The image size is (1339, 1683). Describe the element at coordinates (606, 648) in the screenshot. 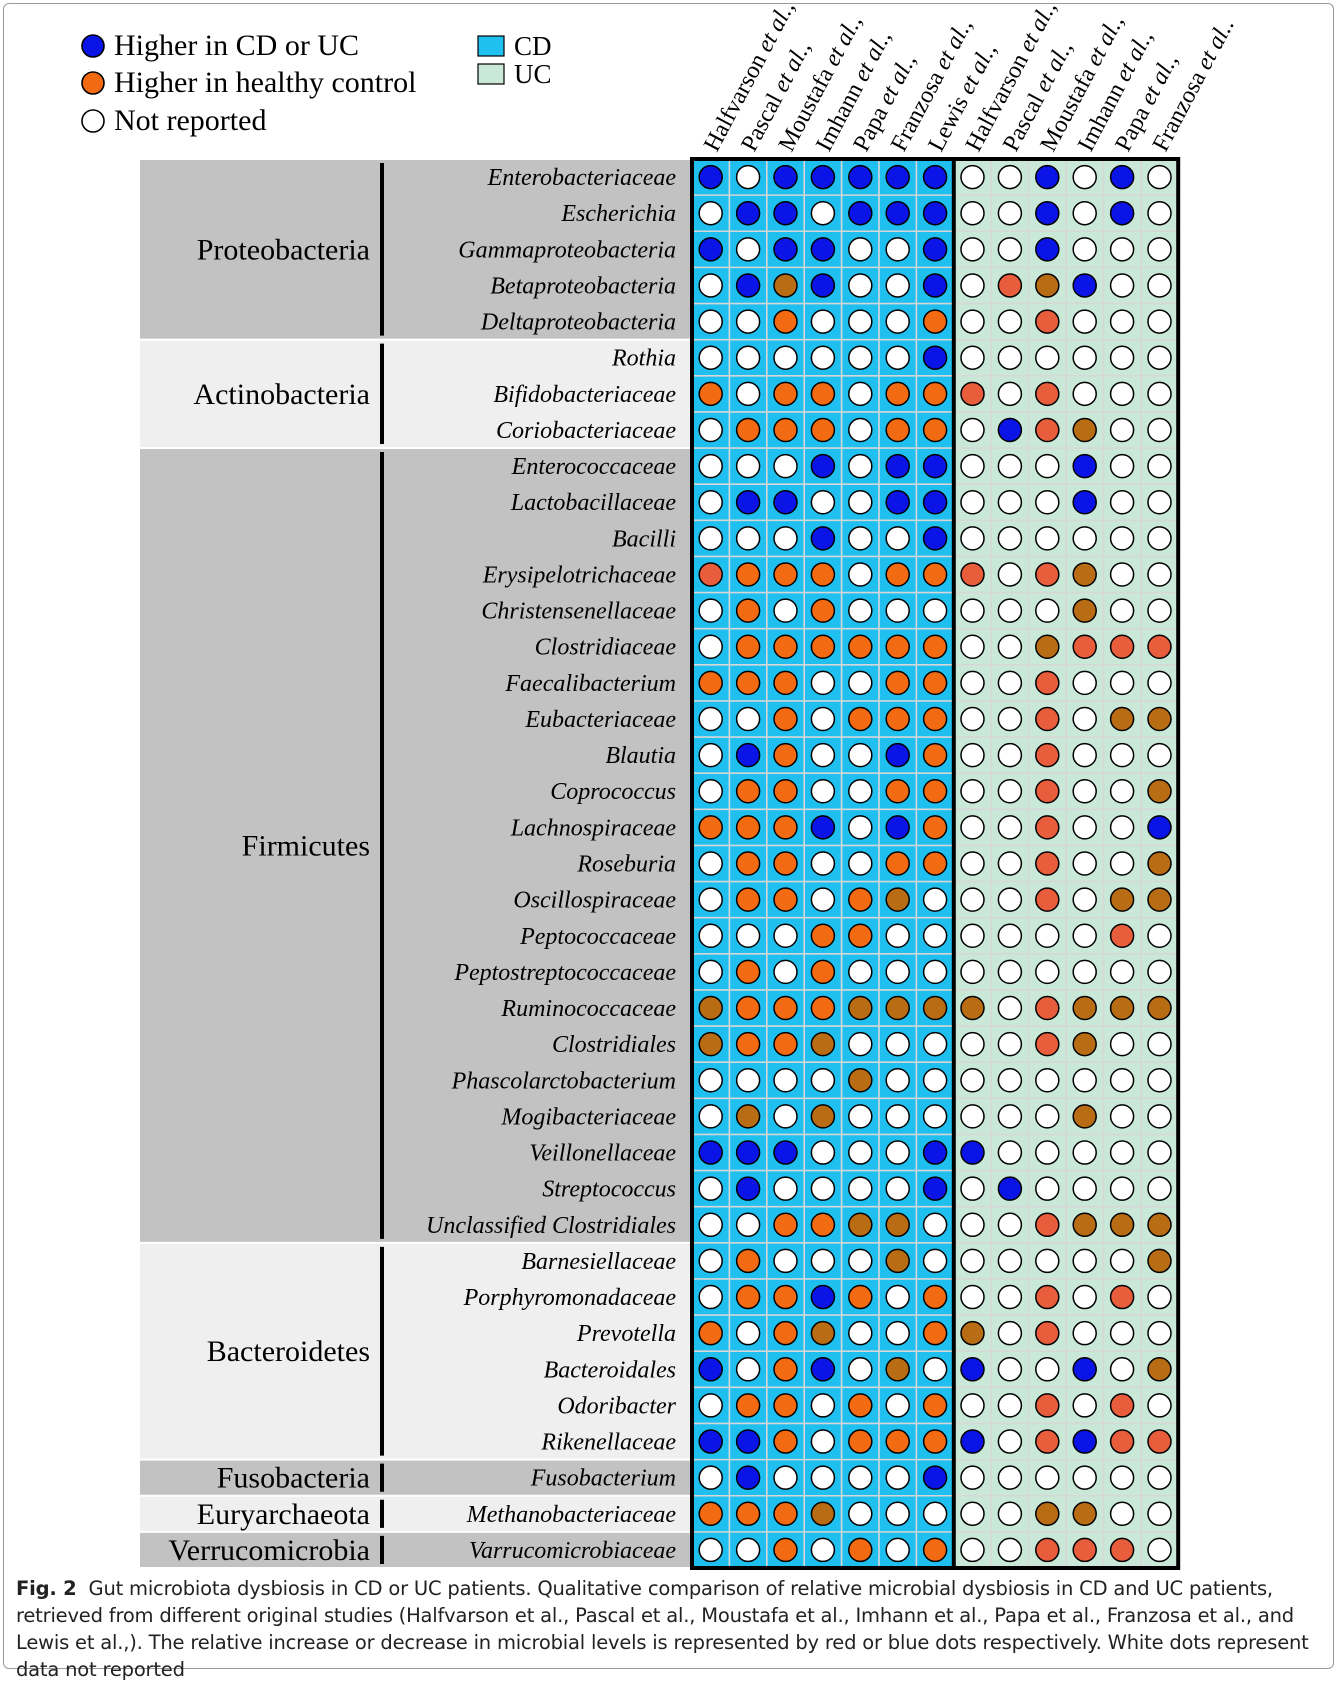

I see `taxon-label: Clostridiaceae` at that location.